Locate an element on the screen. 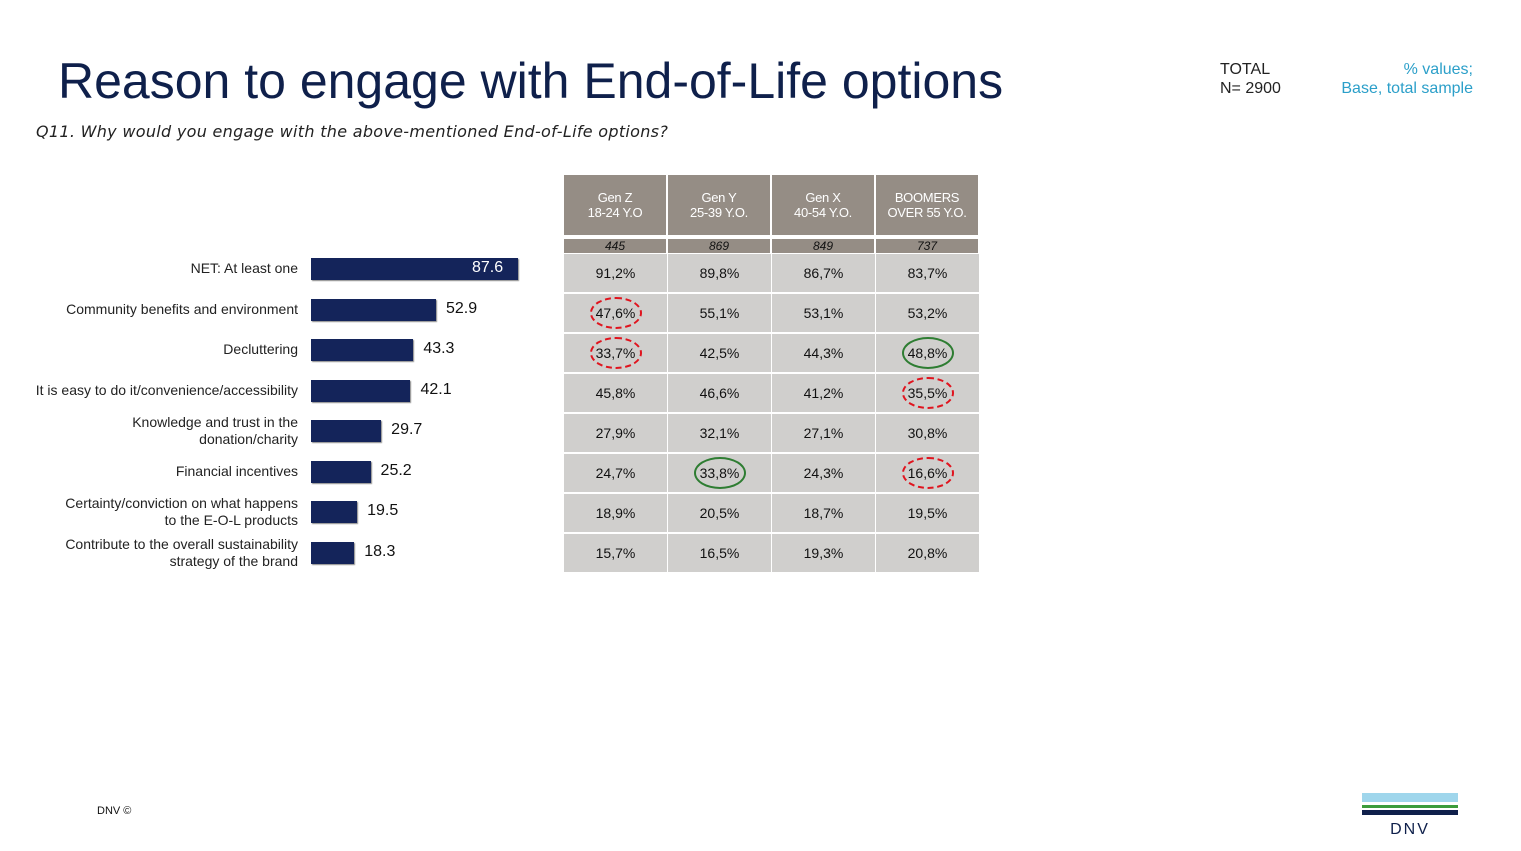  table-cell: 20,5% is located at coordinates (719, 513).